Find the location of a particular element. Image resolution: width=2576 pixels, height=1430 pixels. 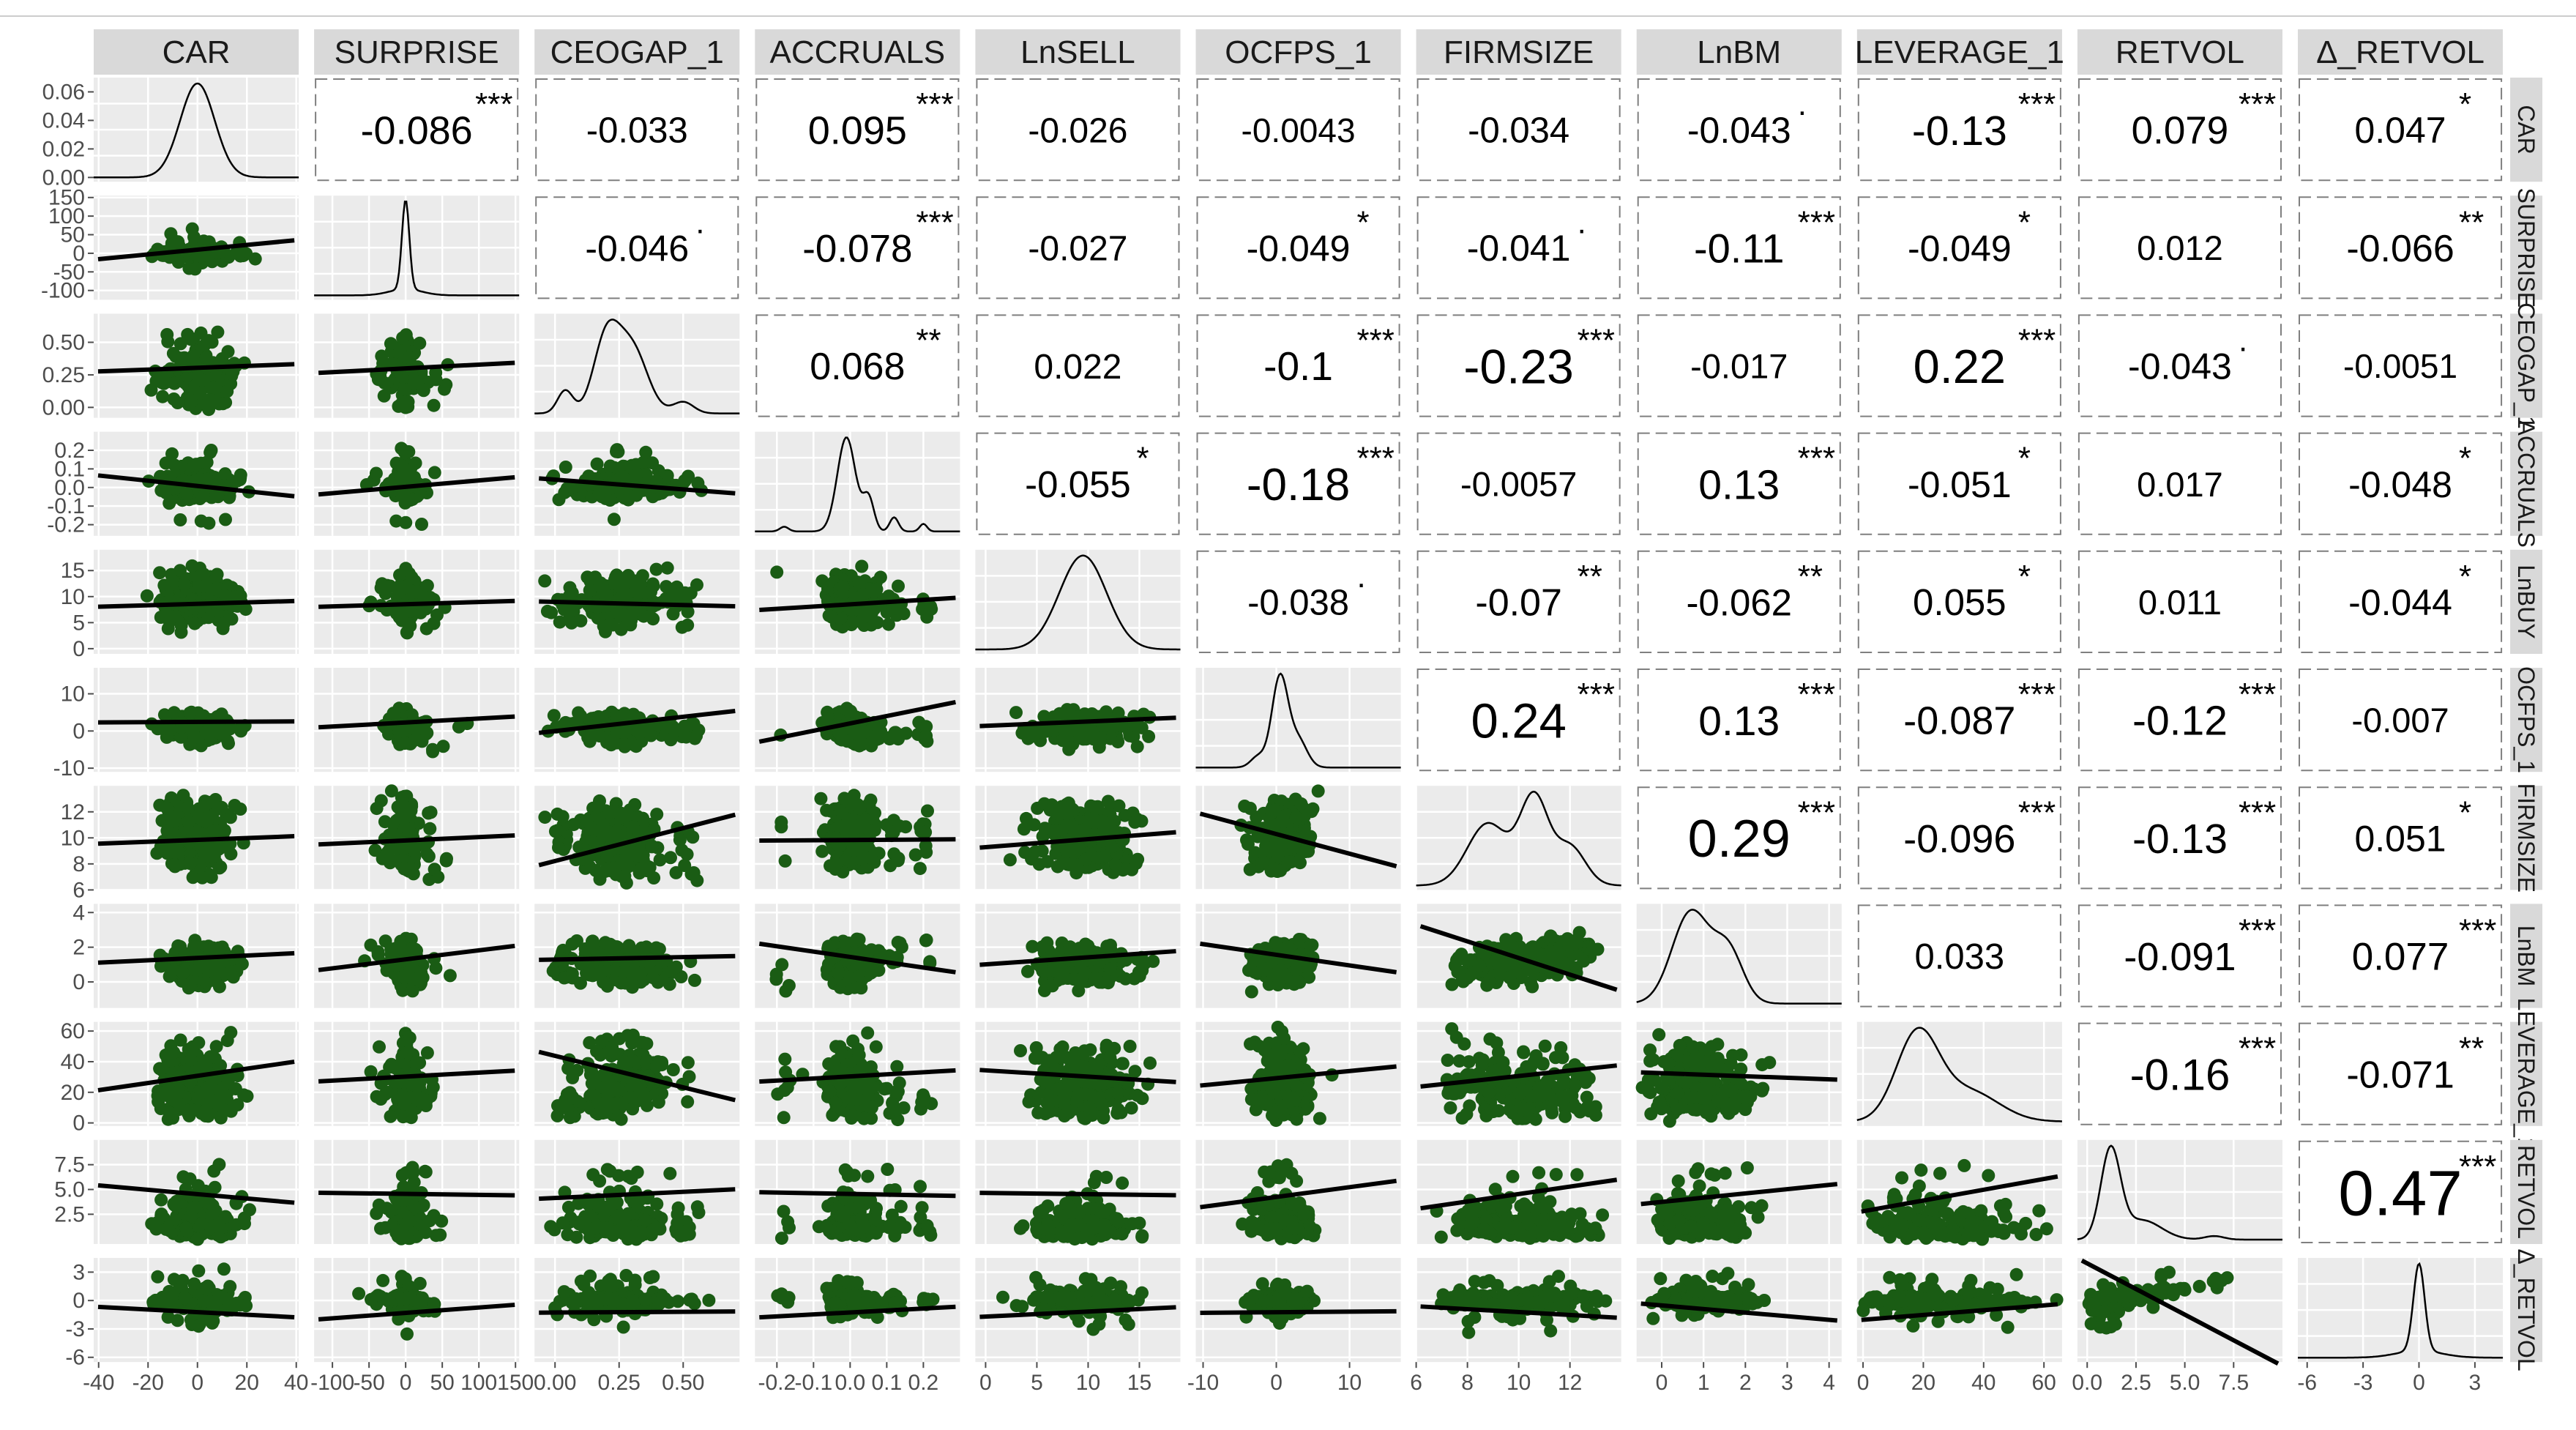

correlation-value: -0.049 is located at coordinates (1299, 248).